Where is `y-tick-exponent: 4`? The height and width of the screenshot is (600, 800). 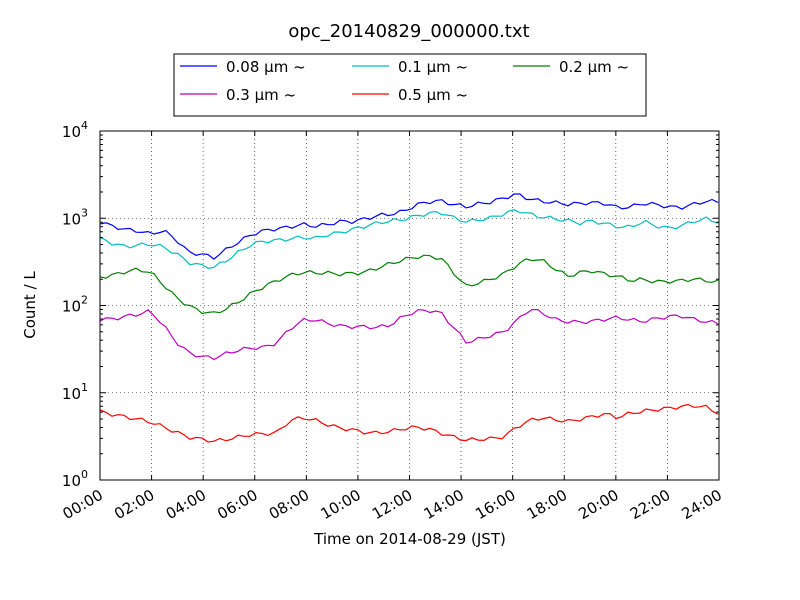
y-tick-exponent: 4 is located at coordinates (84, 125).